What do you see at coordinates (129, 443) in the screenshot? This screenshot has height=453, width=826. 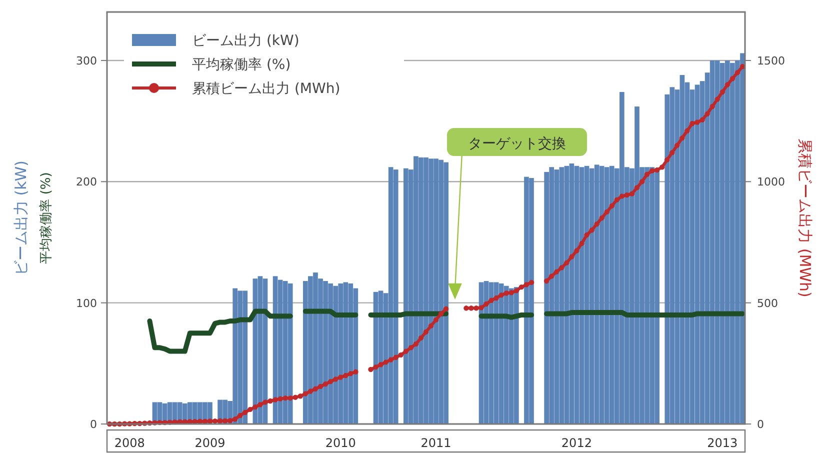 I see `x-tick-label: 2008` at bounding box center [129, 443].